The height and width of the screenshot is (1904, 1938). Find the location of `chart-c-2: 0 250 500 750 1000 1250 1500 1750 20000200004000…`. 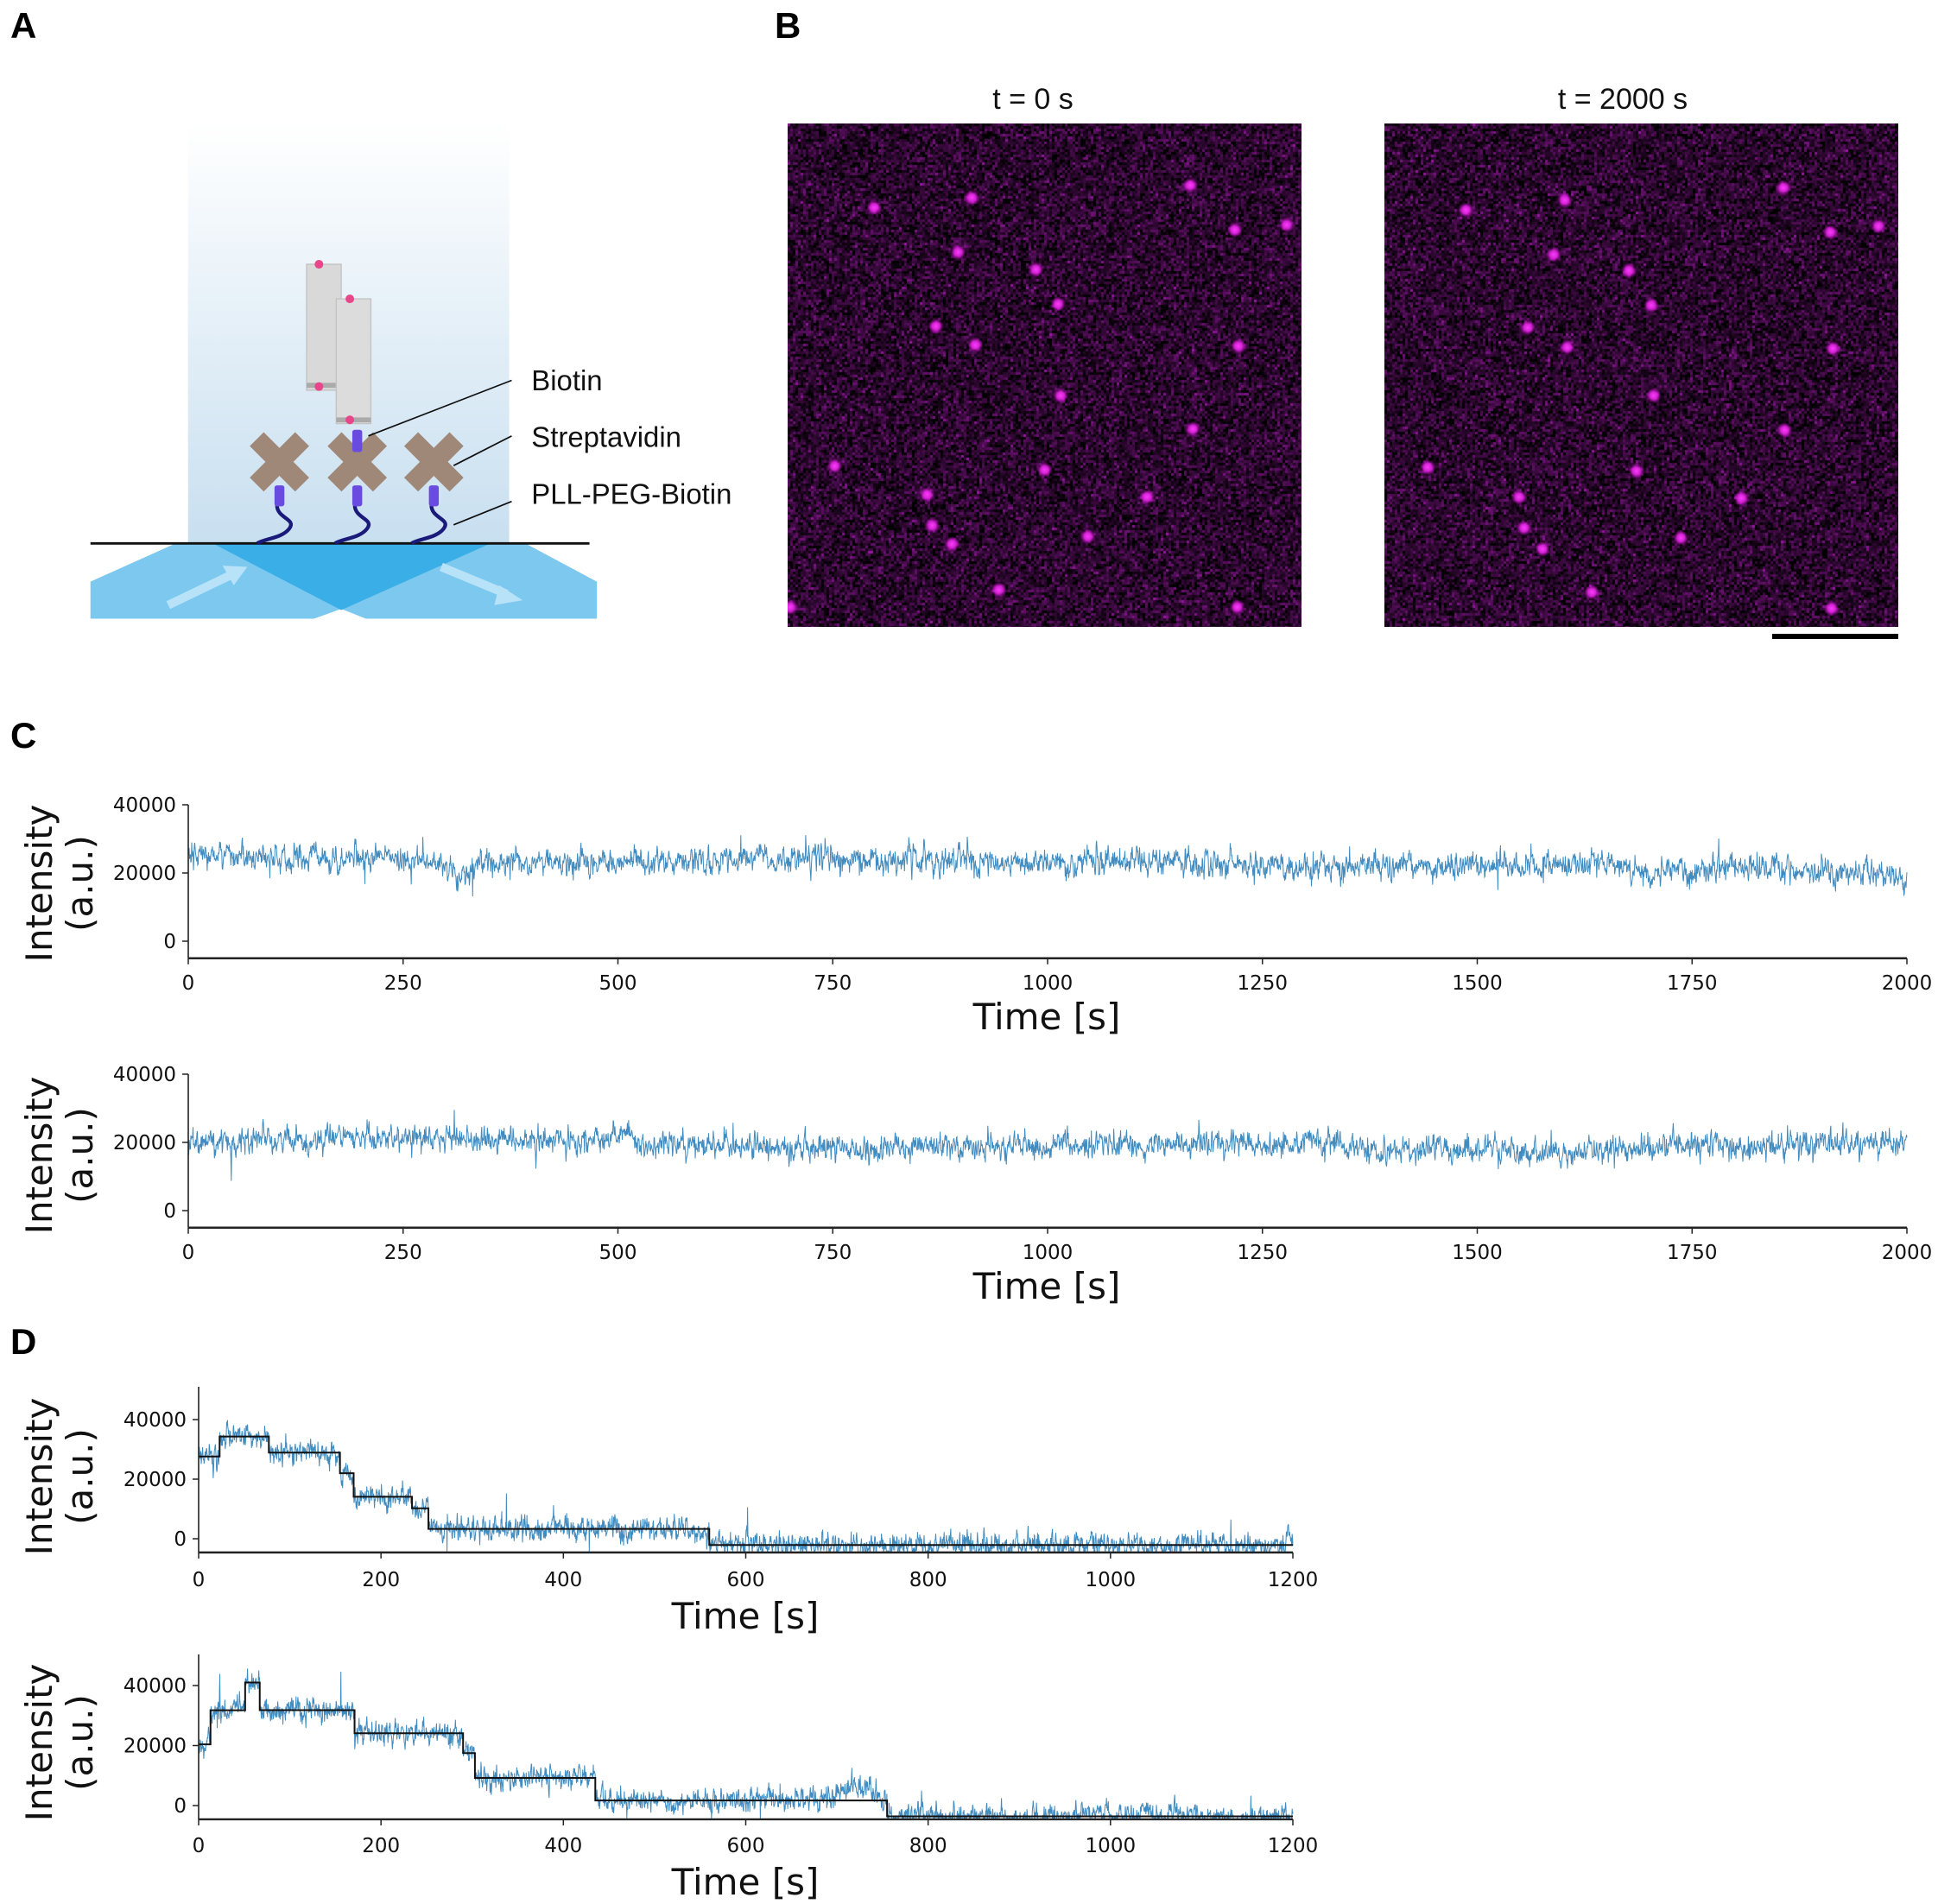

chart-c-2: 0 250 500 750 1000 1250 1500 1750 20000200004000… is located at coordinates (975, 1186).